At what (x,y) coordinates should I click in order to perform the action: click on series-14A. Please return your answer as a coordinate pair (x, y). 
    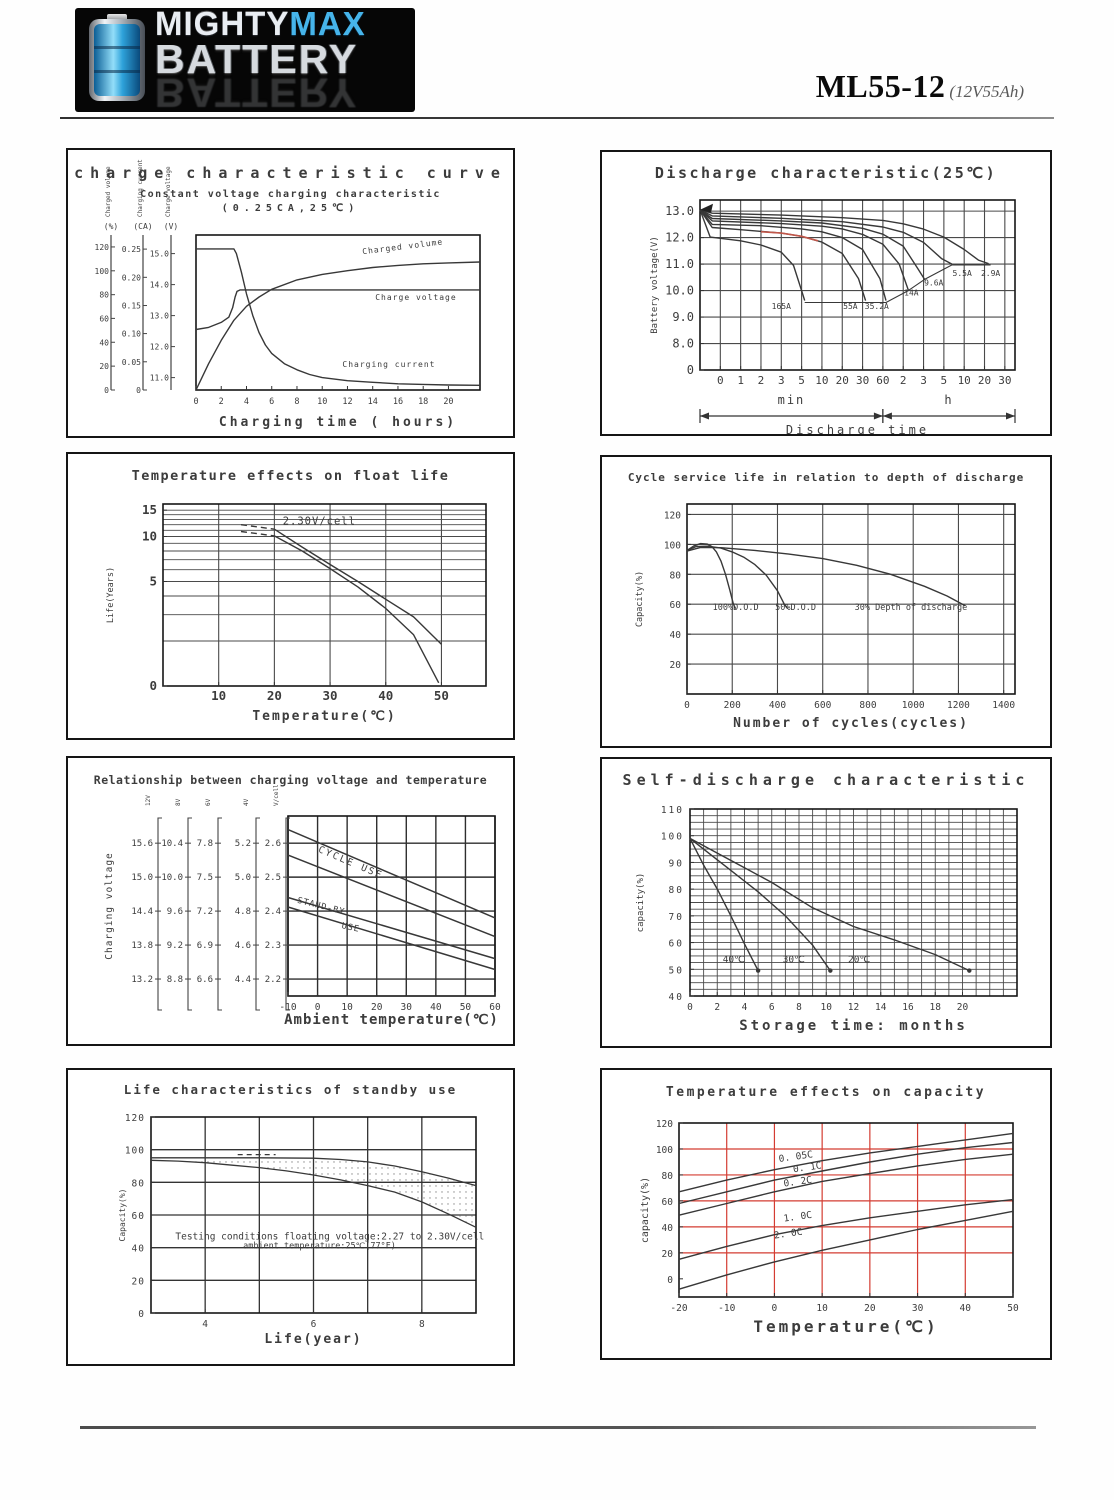
    Looking at the image, I should click on (804, 250).